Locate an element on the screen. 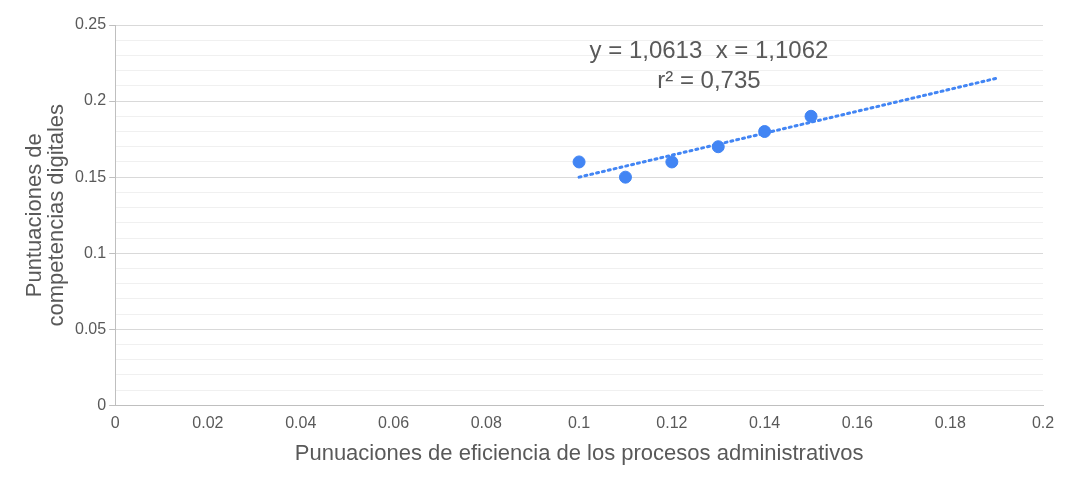  x-tick-label: 0.08 is located at coordinates (486, 423).